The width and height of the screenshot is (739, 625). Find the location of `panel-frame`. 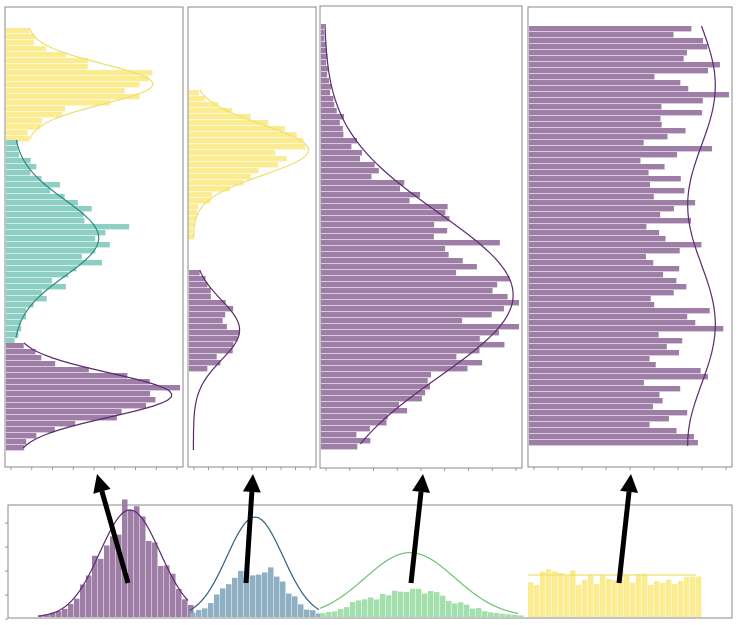

panel-frame is located at coordinates (252, 237).